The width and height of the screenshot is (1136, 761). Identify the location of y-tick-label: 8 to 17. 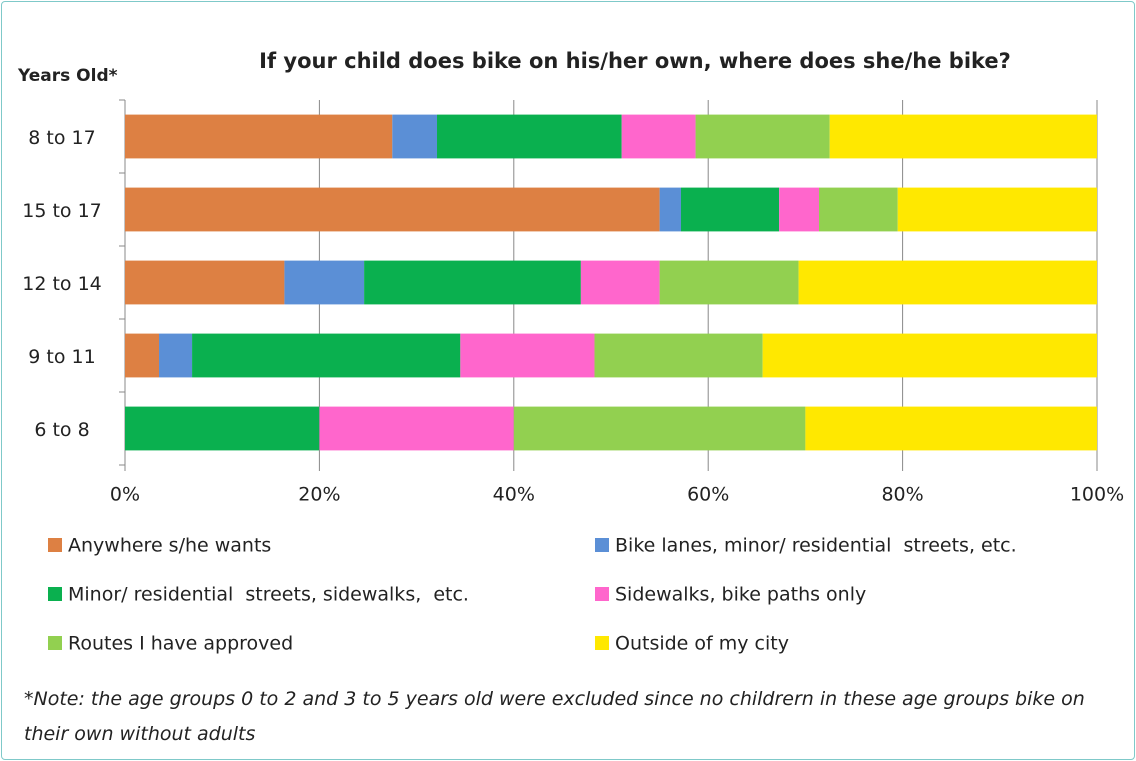
(61, 138).